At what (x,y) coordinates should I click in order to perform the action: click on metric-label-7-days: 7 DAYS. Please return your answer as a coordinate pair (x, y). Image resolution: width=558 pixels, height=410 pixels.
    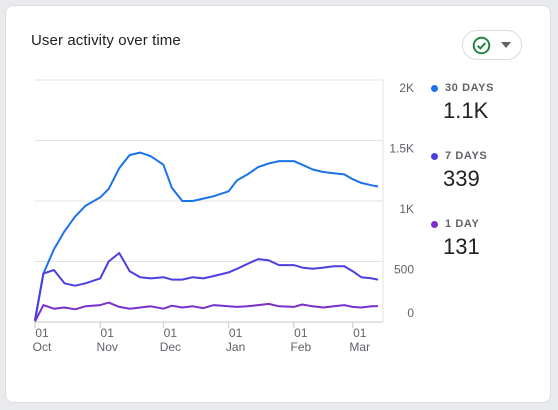
    Looking at the image, I should click on (466, 156).